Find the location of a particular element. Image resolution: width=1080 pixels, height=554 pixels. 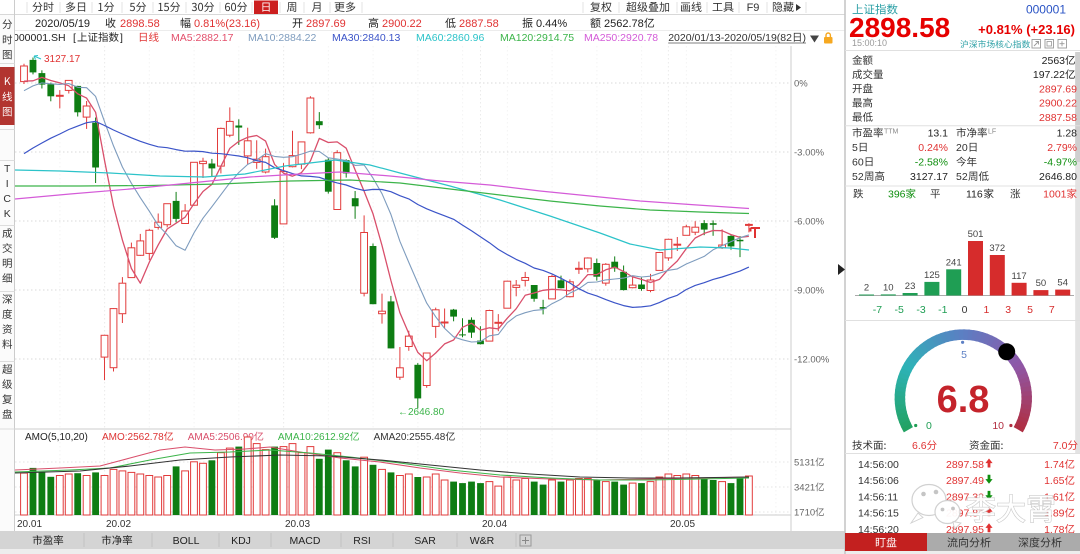

svg-text: 2897.58 is located at coordinates (965, 465).